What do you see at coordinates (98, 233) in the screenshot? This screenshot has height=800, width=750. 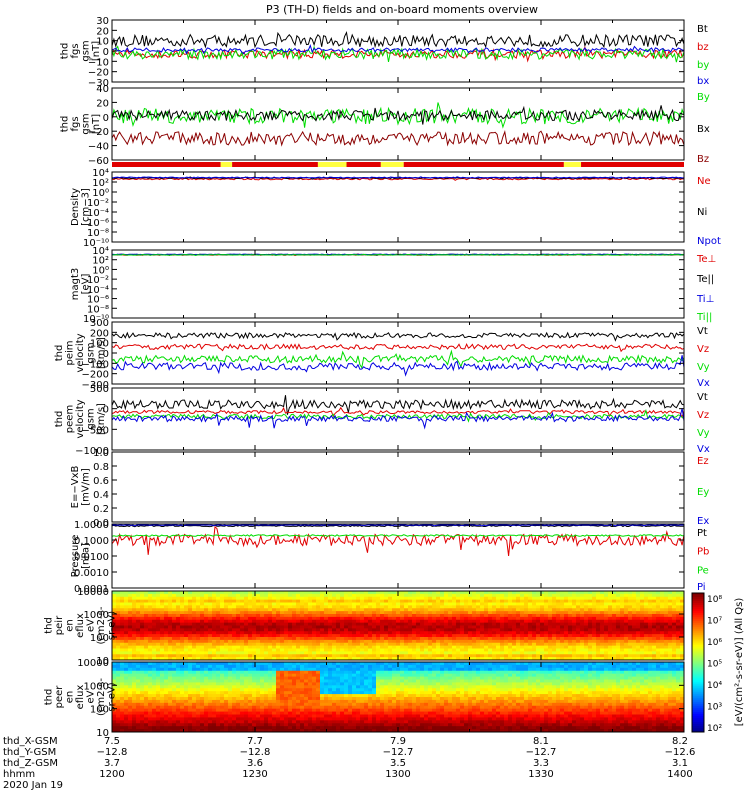 I see `y-tick-label: 10⁻⁸` at bounding box center [98, 233].